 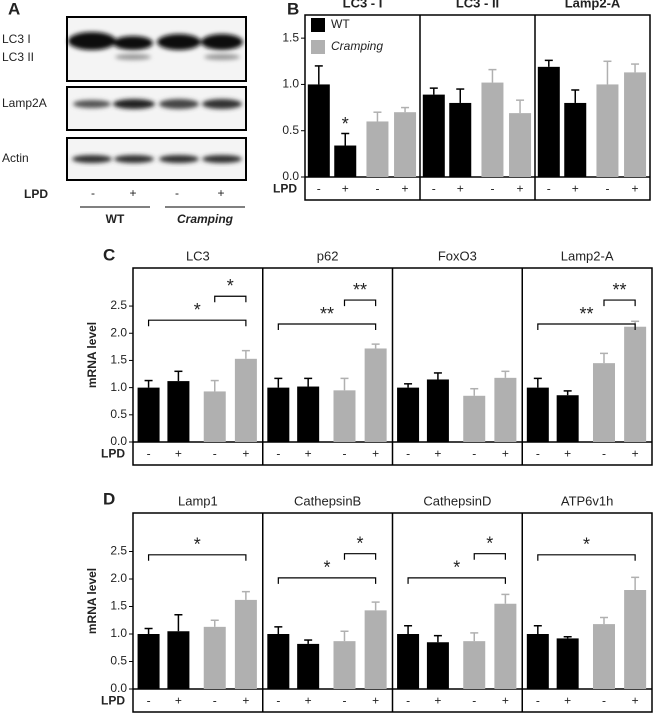 What do you see at coordinates (118, 387) in the screenshot?
I see `y-tick-label: 1.0` at bounding box center [118, 387].